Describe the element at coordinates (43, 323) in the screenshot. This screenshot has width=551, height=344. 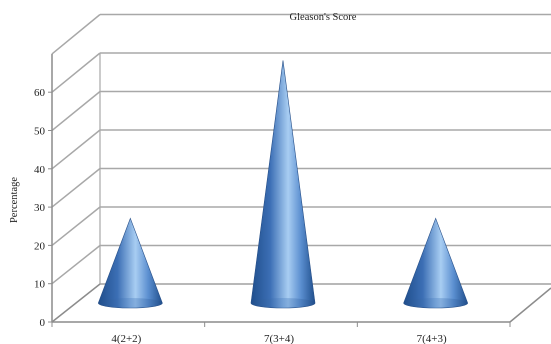
I see `y-tick-label: 0` at that location.